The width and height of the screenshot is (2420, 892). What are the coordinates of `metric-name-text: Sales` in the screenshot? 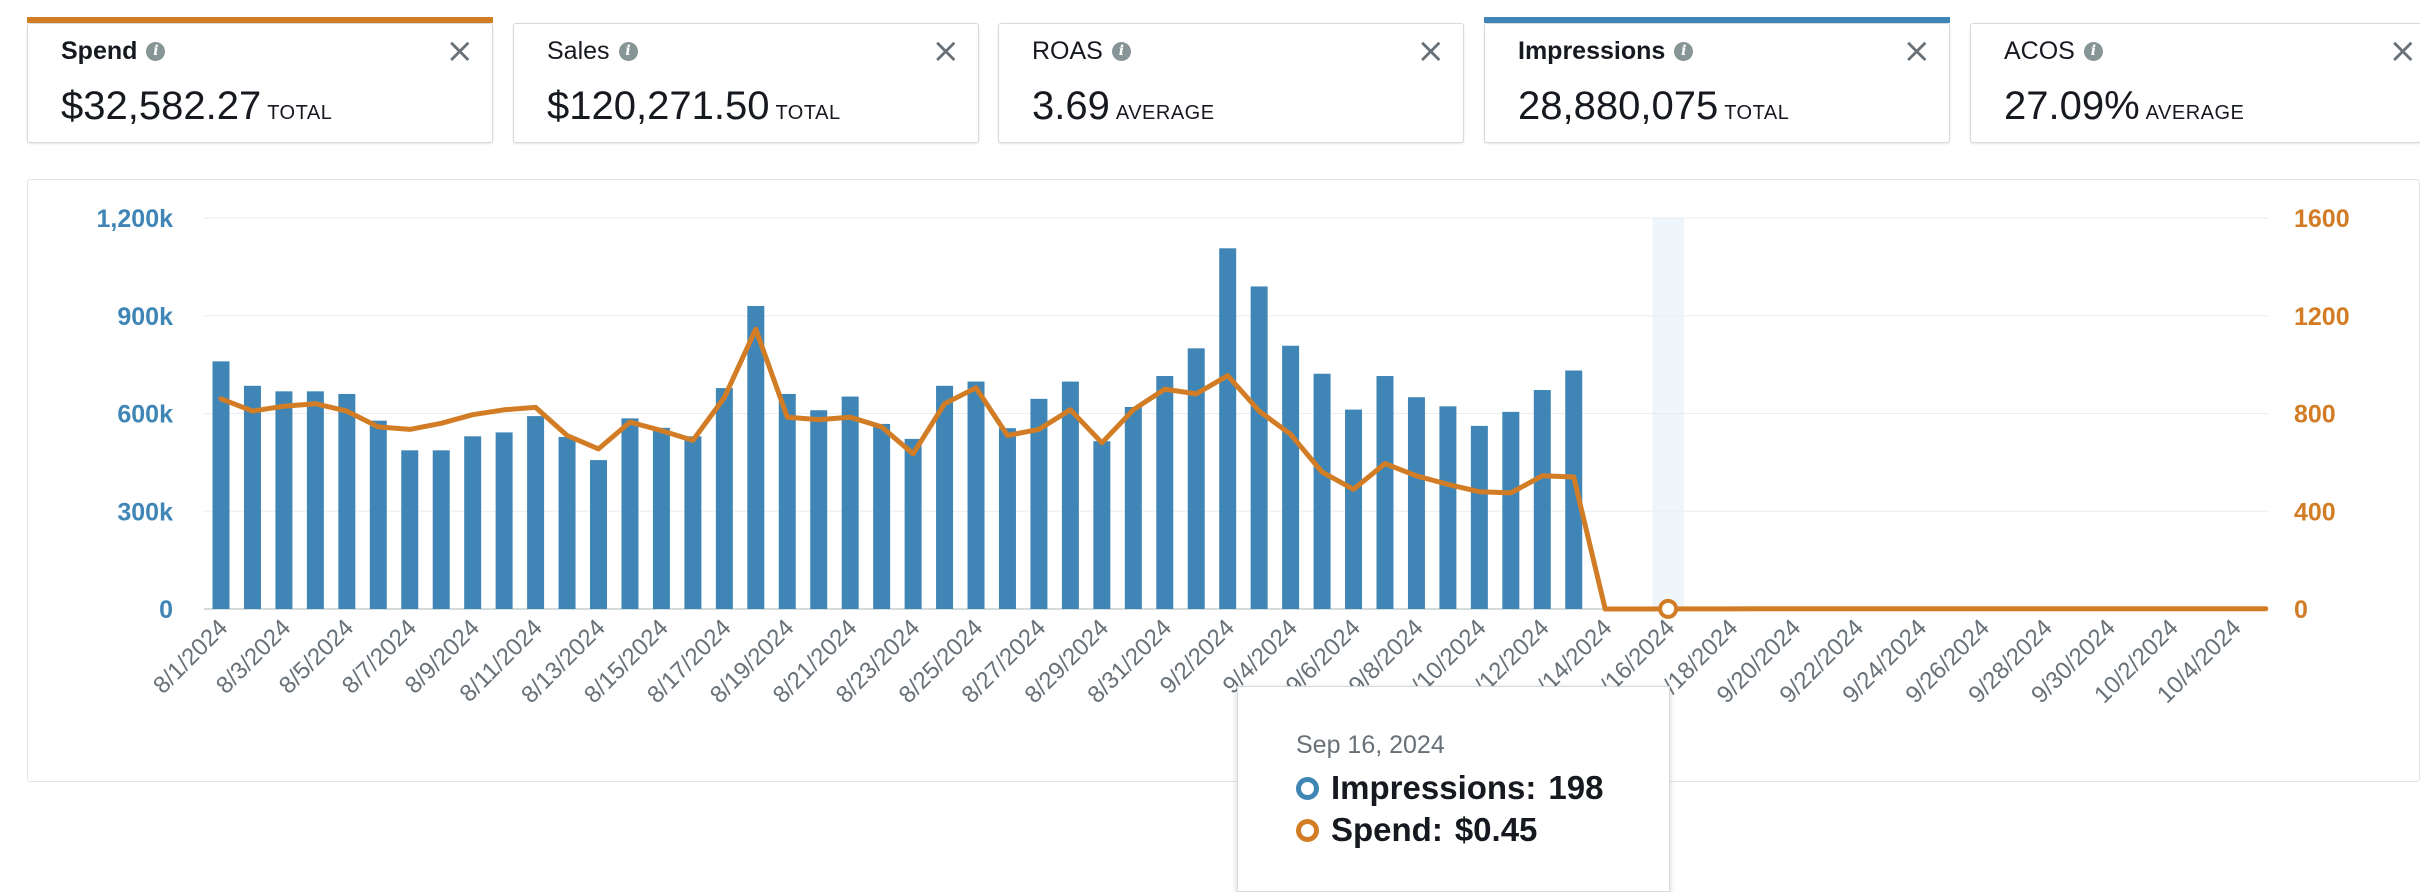 It's located at (578, 51).